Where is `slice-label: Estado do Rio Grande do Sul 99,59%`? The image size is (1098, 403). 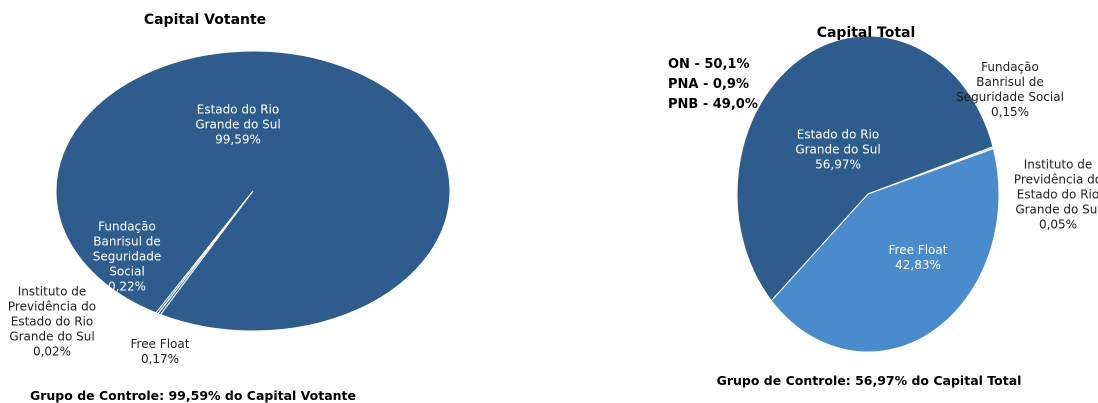 slice-label: Estado do Rio Grande do Sul 99,59% is located at coordinates (238, 125).